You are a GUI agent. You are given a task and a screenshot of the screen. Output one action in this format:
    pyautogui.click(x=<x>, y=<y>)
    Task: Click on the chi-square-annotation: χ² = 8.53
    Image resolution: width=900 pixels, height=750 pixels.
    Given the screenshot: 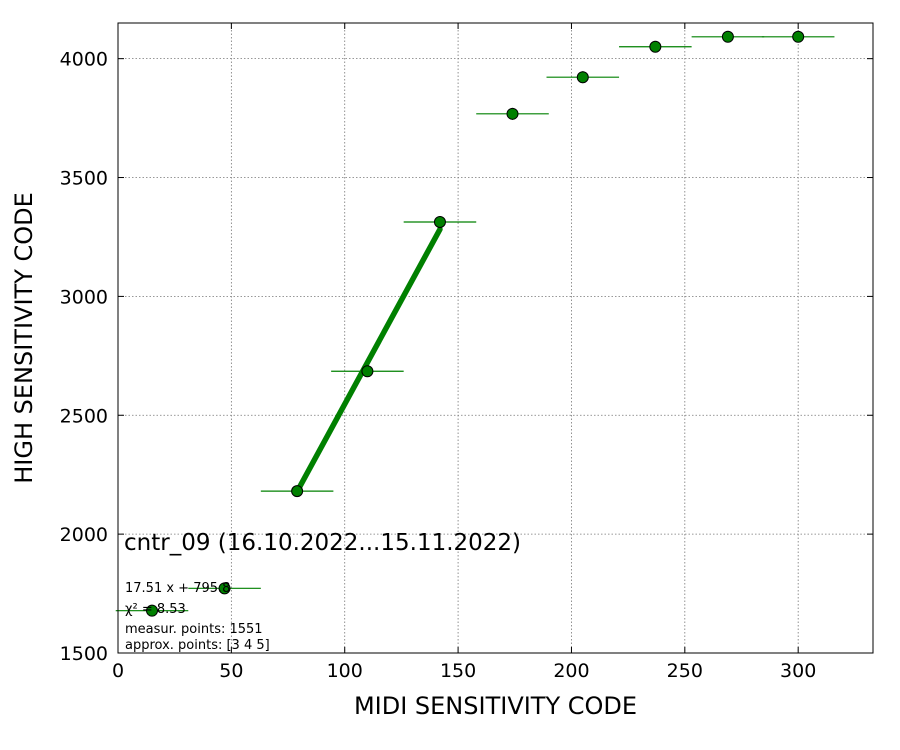 What is the action you would take?
    pyautogui.click(x=155, y=609)
    